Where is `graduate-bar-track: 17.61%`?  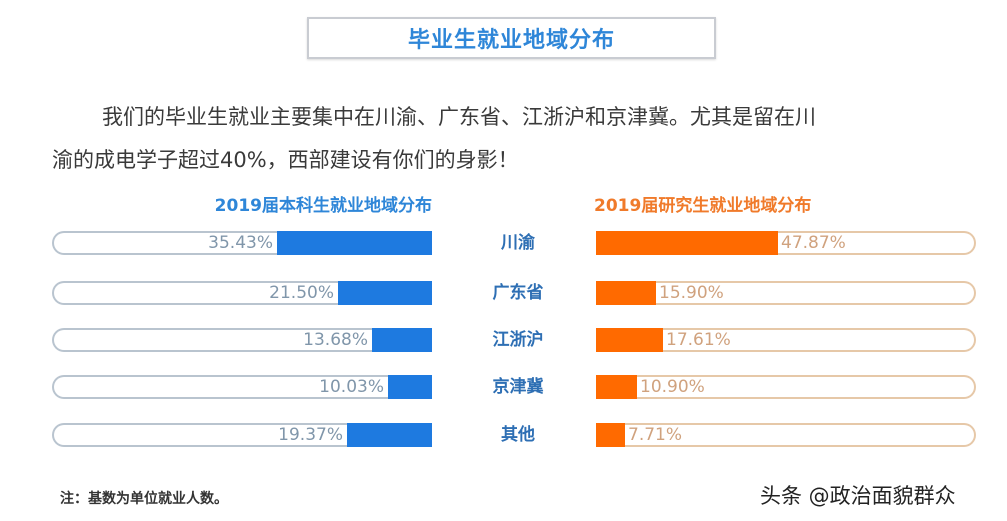 graduate-bar-track: 17.61% is located at coordinates (786, 340).